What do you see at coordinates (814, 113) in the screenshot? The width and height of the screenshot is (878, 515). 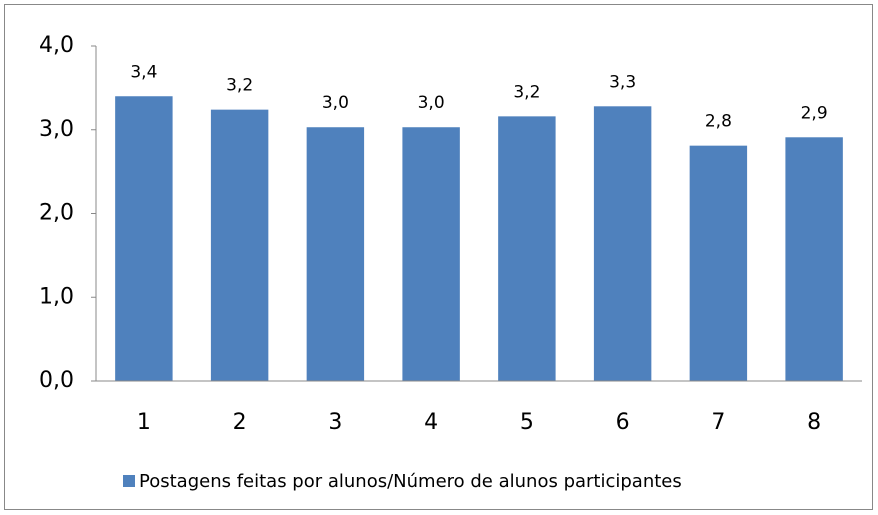 I see `data-label: 2,9` at bounding box center [814, 113].